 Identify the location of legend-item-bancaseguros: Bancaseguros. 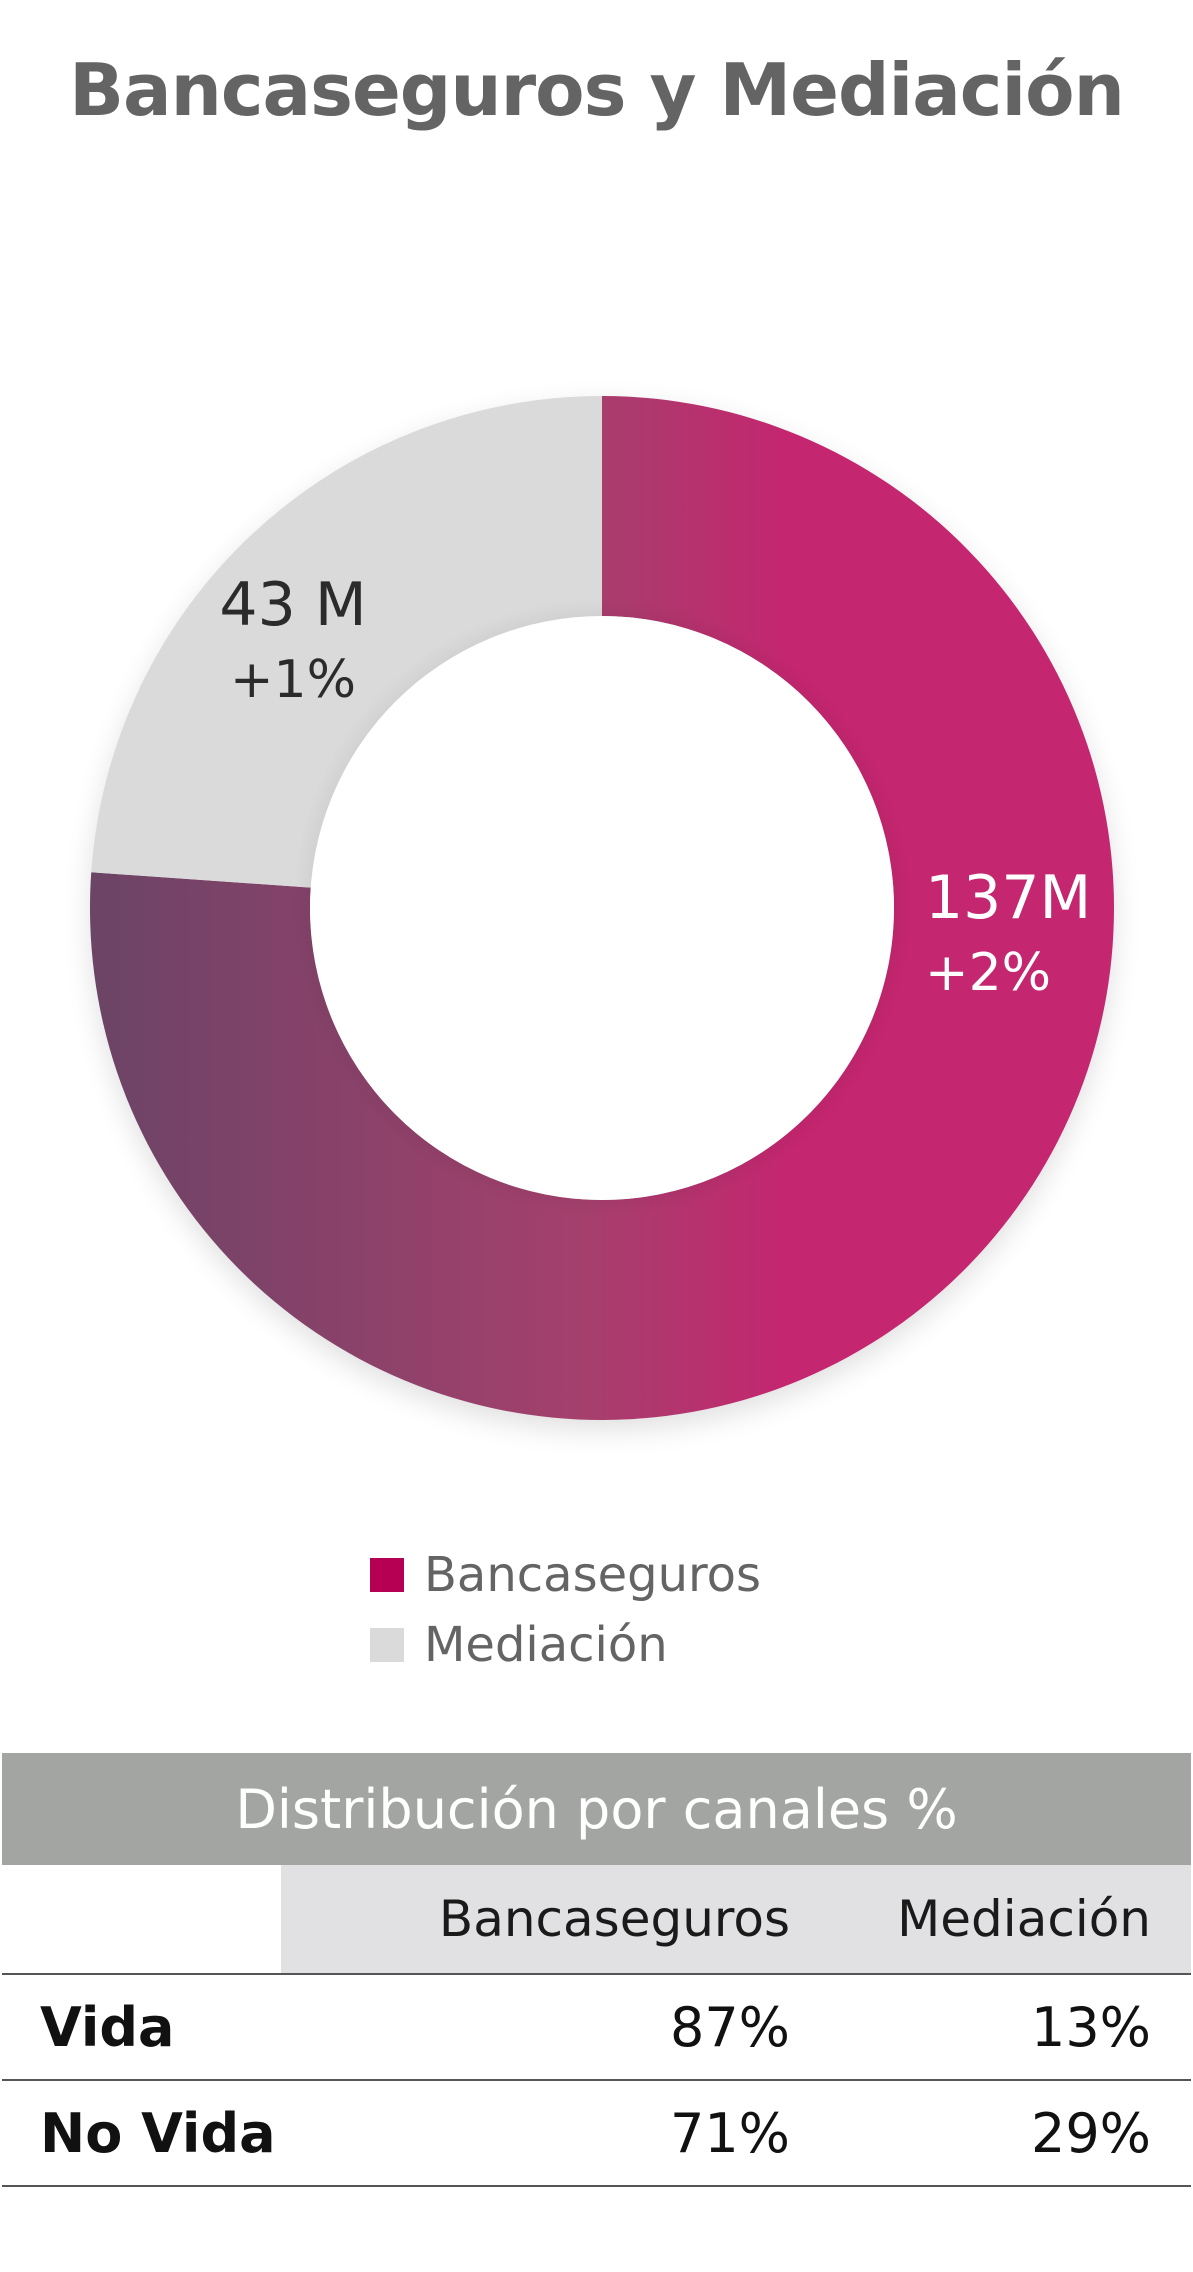
(565, 1575).